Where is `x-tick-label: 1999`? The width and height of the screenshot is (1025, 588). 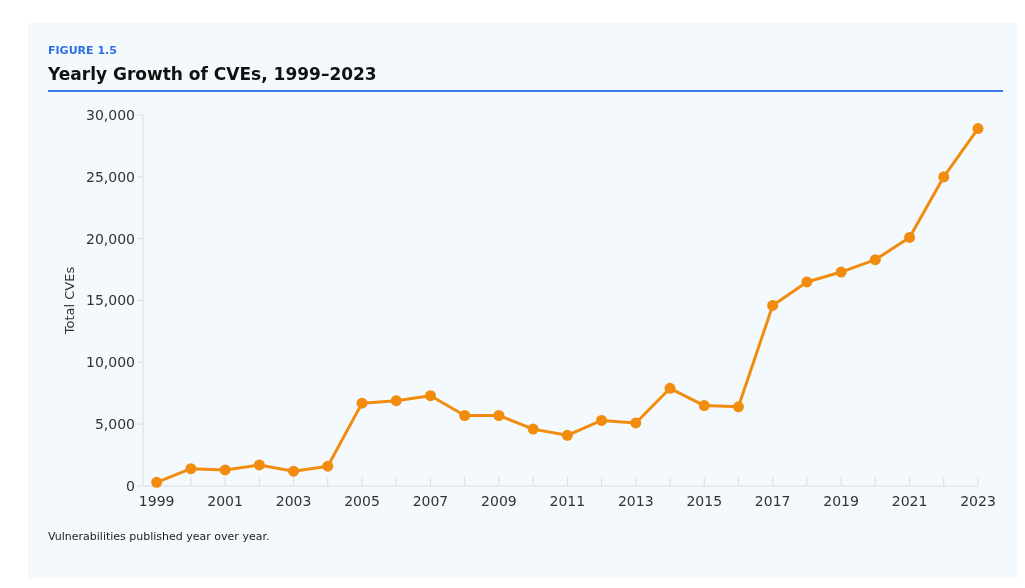
x-tick-label: 1999 is located at coordinates (156, 501).